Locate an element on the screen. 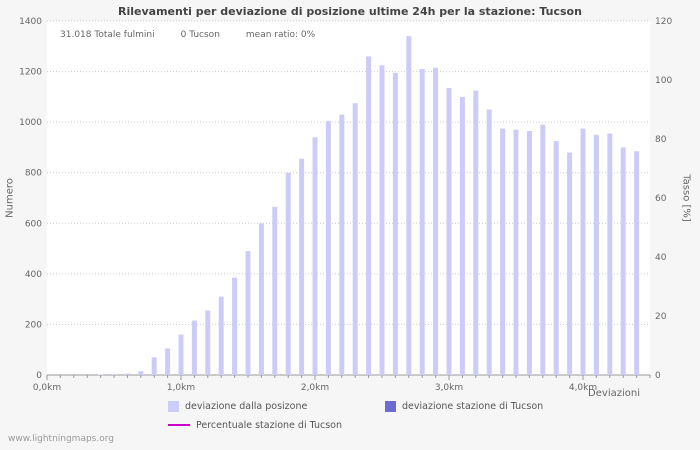 This screenshot has height=450, width=700. svg-text: 60 is located at coordinates (661, 199).